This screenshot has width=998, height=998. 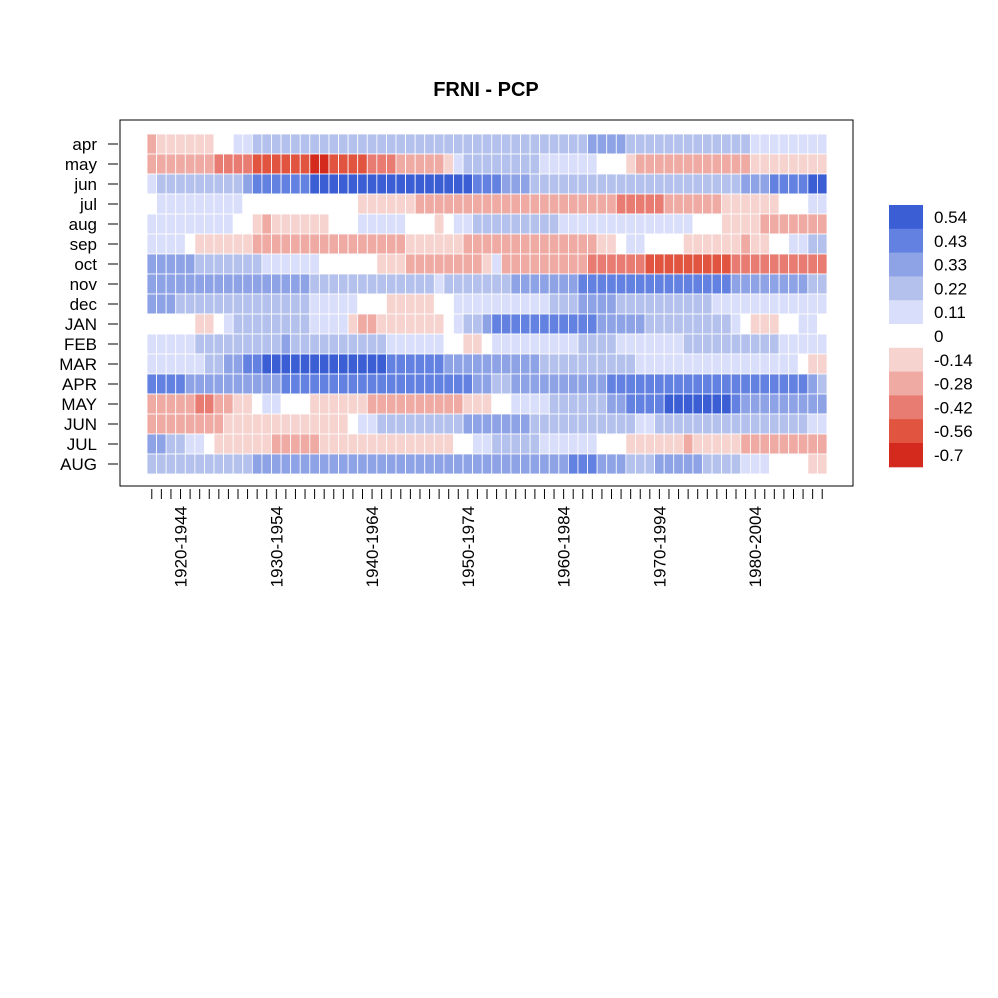 What do you see at coordinates (953, 407) in the screenshot?
I see `legend-label: -0.42` at bounding box center [953, 407].